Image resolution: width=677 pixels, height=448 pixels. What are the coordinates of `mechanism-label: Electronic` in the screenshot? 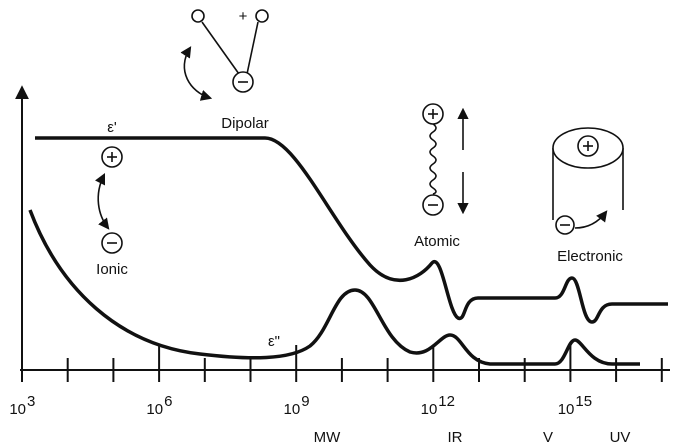 It's located at (590, 256).